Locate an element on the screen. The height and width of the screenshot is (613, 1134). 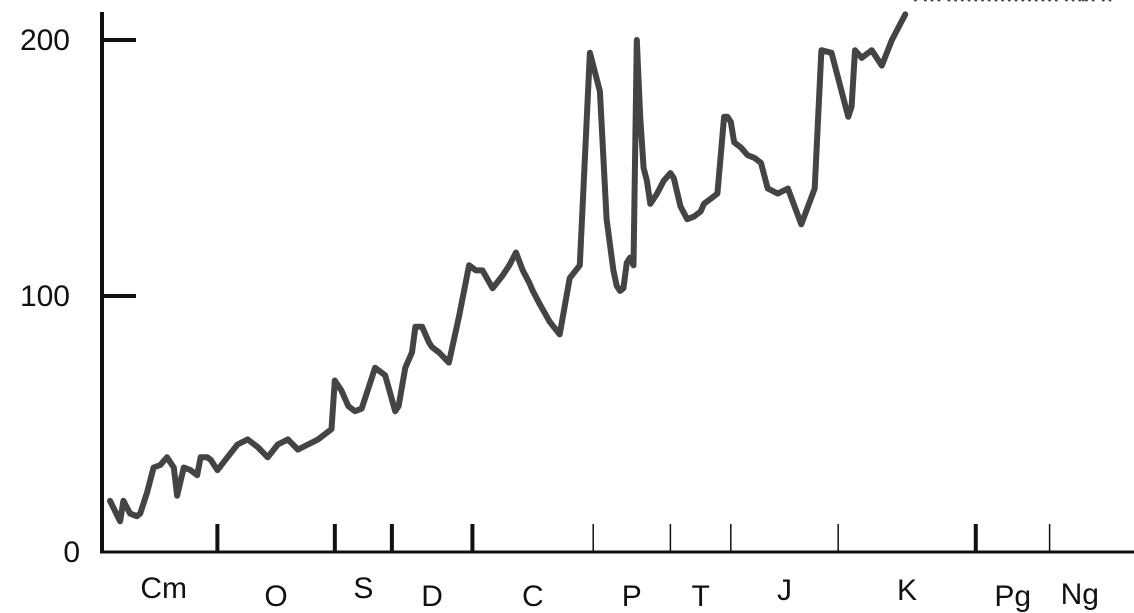
x-axis-period-boundaries is located at coordinates (633, 538).